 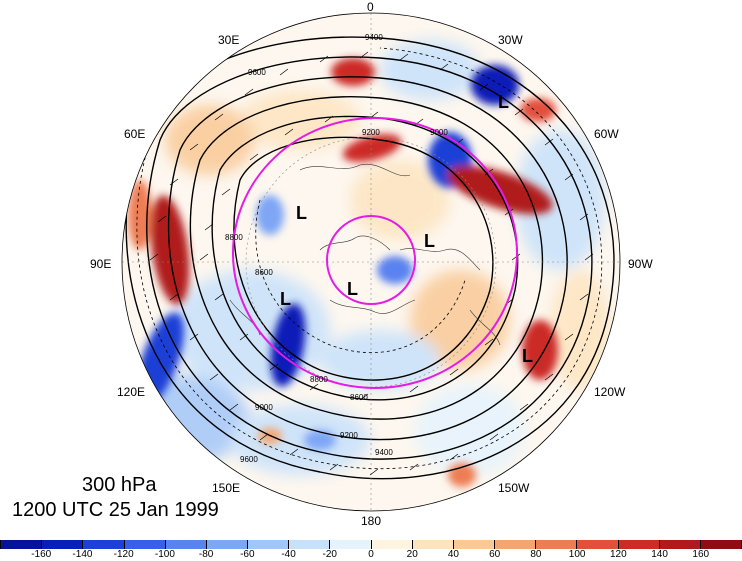 I want to click on lon-label-60w: 60W, so click(x=606, y=134).